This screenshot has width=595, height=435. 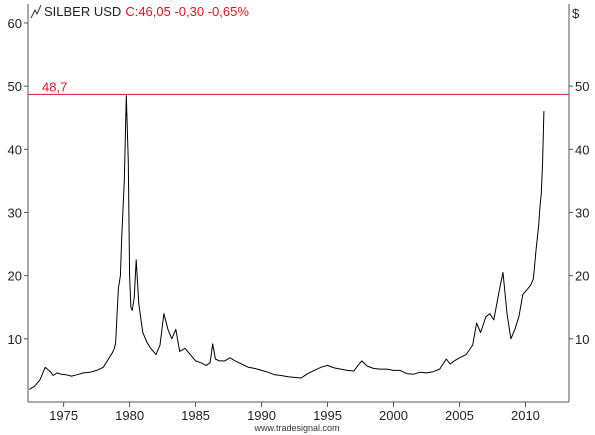 What do you see at coordinates (525, 415) in the screenshot?
I see `x-tick-label: 2010` at bounding box center [525, 415].